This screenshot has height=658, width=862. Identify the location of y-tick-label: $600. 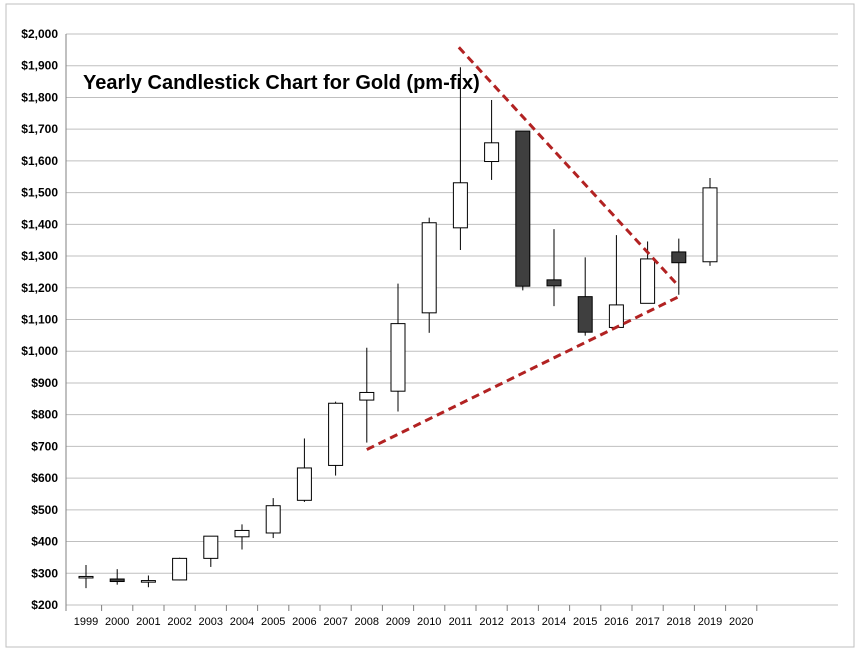
(44, 478).